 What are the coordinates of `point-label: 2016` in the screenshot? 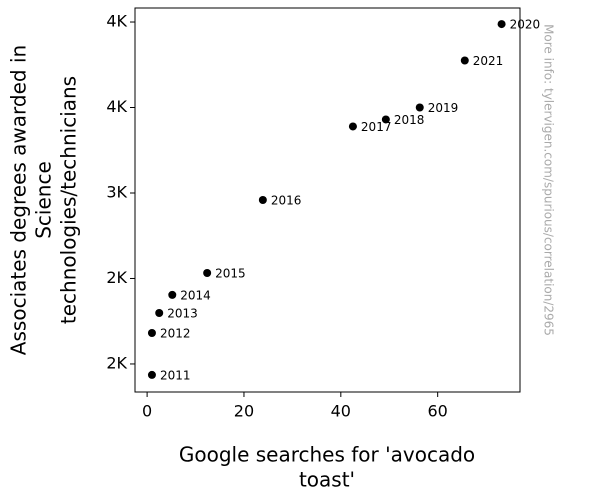 It's located at (286, 201).